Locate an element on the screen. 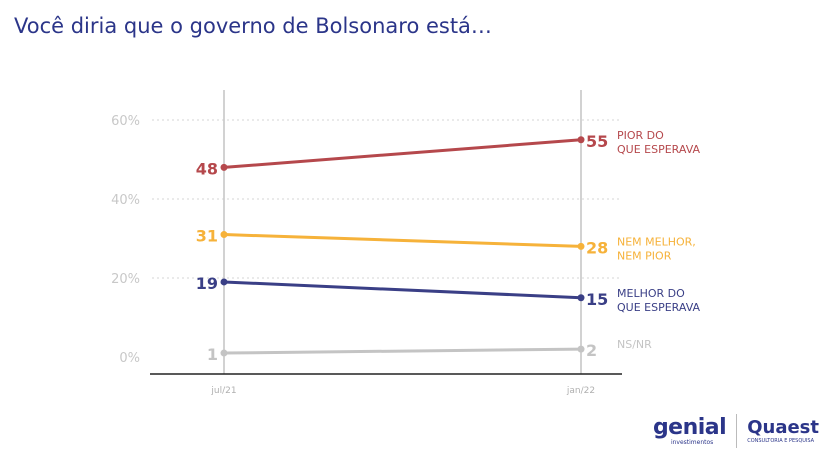 The width and height of the screenshot is (831, 458). x-tick-label: jan/22 is located at coordinates (580, 391).